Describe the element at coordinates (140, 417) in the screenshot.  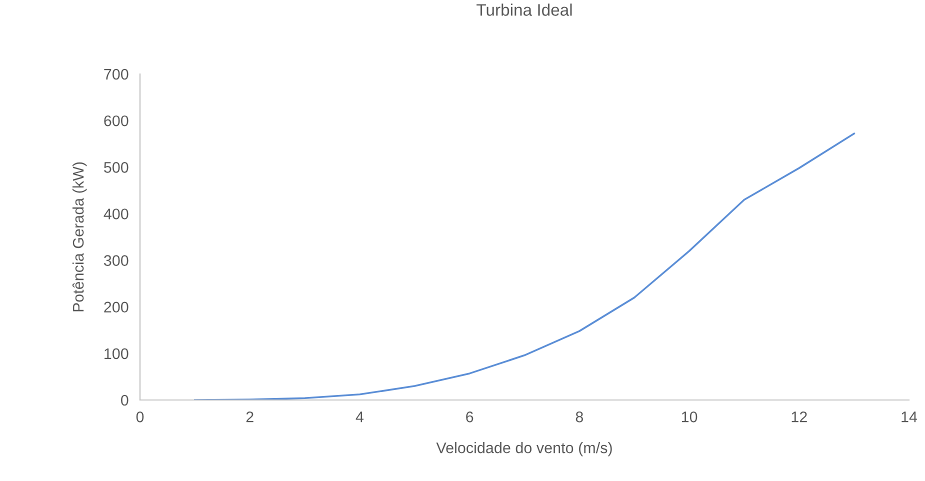
I see `x-tick-label: 0` at that location.